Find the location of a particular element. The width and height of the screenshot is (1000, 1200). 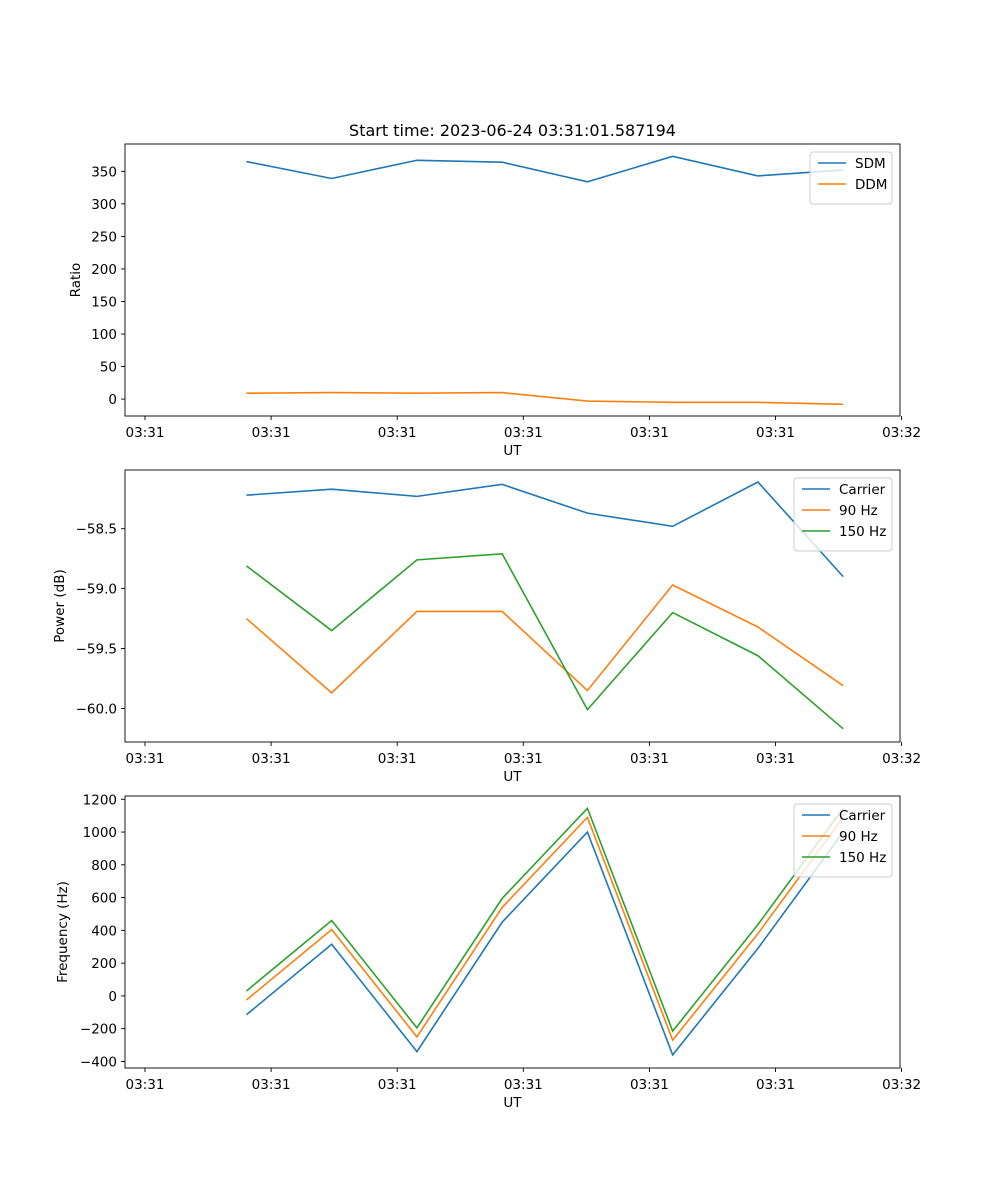

y-tick-label: −59.5 is located at coordinates (96, 650).